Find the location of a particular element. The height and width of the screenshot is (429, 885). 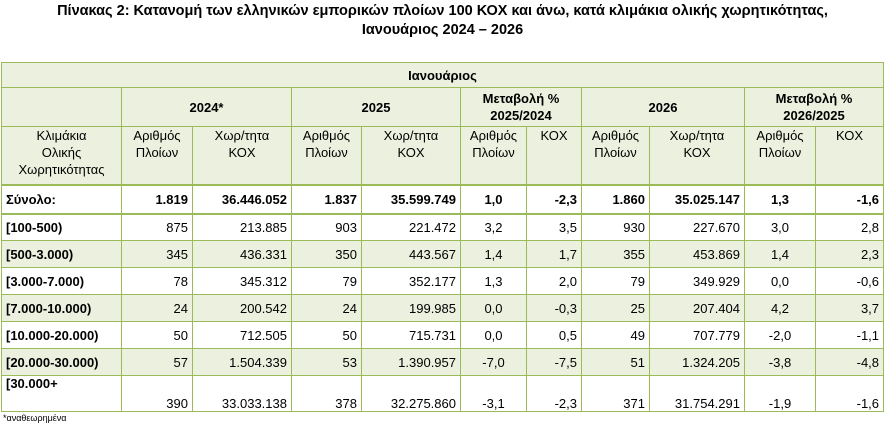

change-2026-header: Μεταβολή % 2026/2025 is located at coordinates (814, 107).